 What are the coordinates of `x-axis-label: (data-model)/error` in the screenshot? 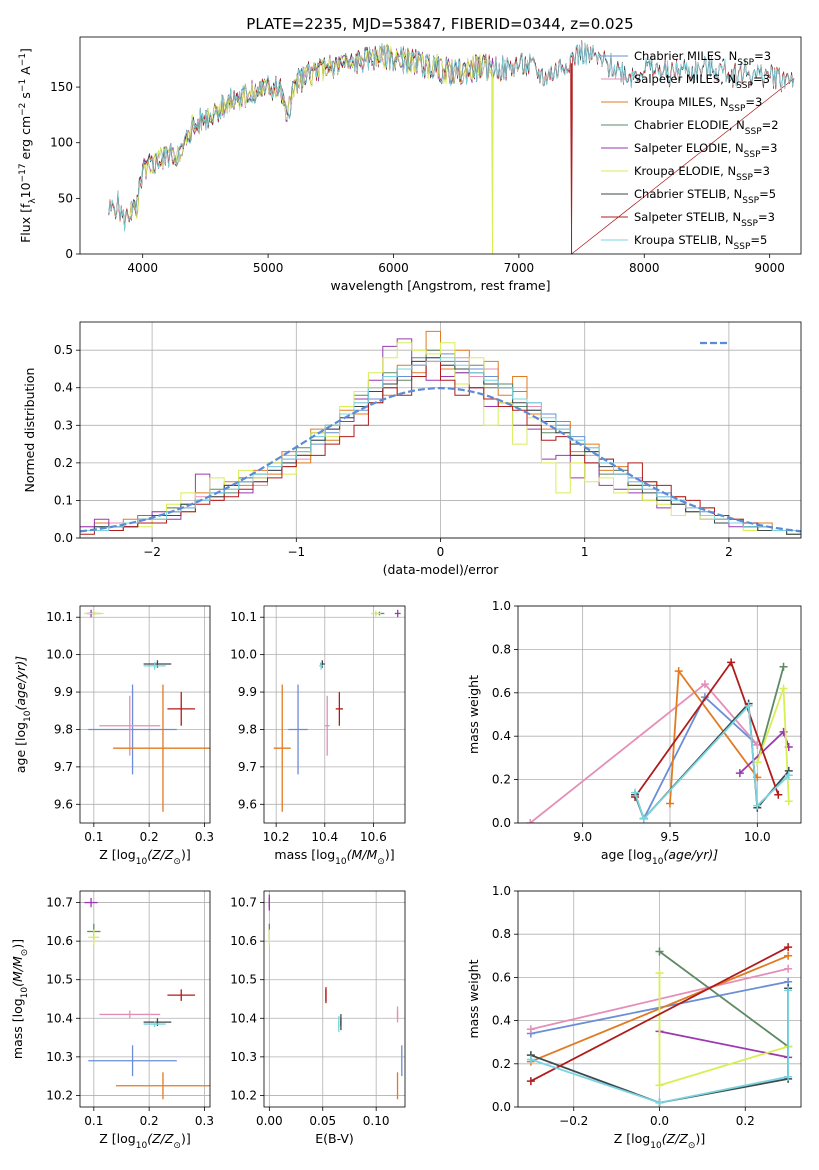 It's located at (441, 569).